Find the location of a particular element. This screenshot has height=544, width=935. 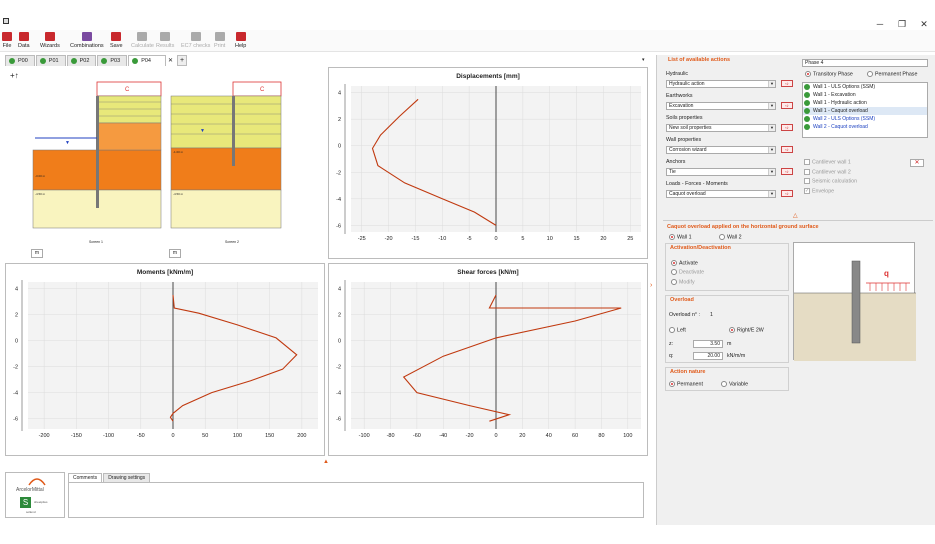

toolbar-file-button: File is located at coordinates (7, 40).